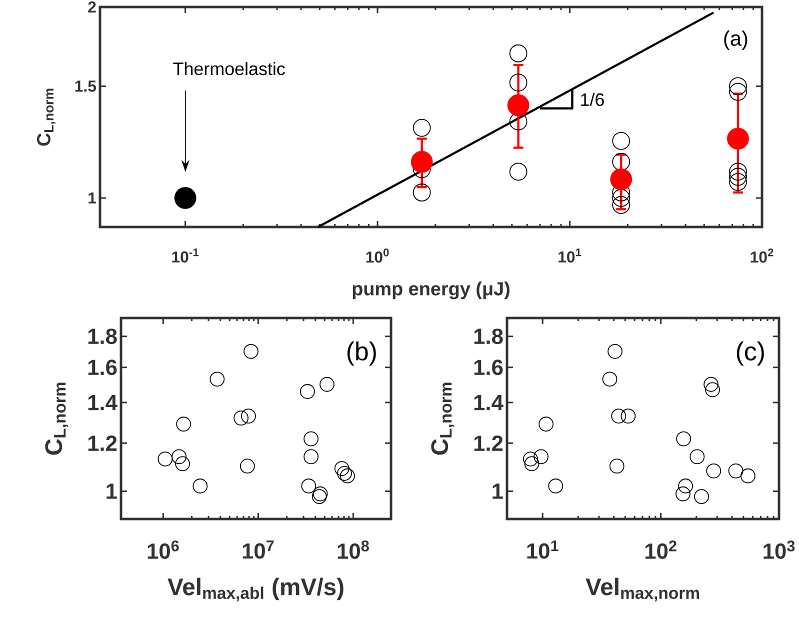  What do you see at coordinates (229, 69) in the screenshot?
I see `annotation: Thermoelastic` at bounding box center [229, 69].